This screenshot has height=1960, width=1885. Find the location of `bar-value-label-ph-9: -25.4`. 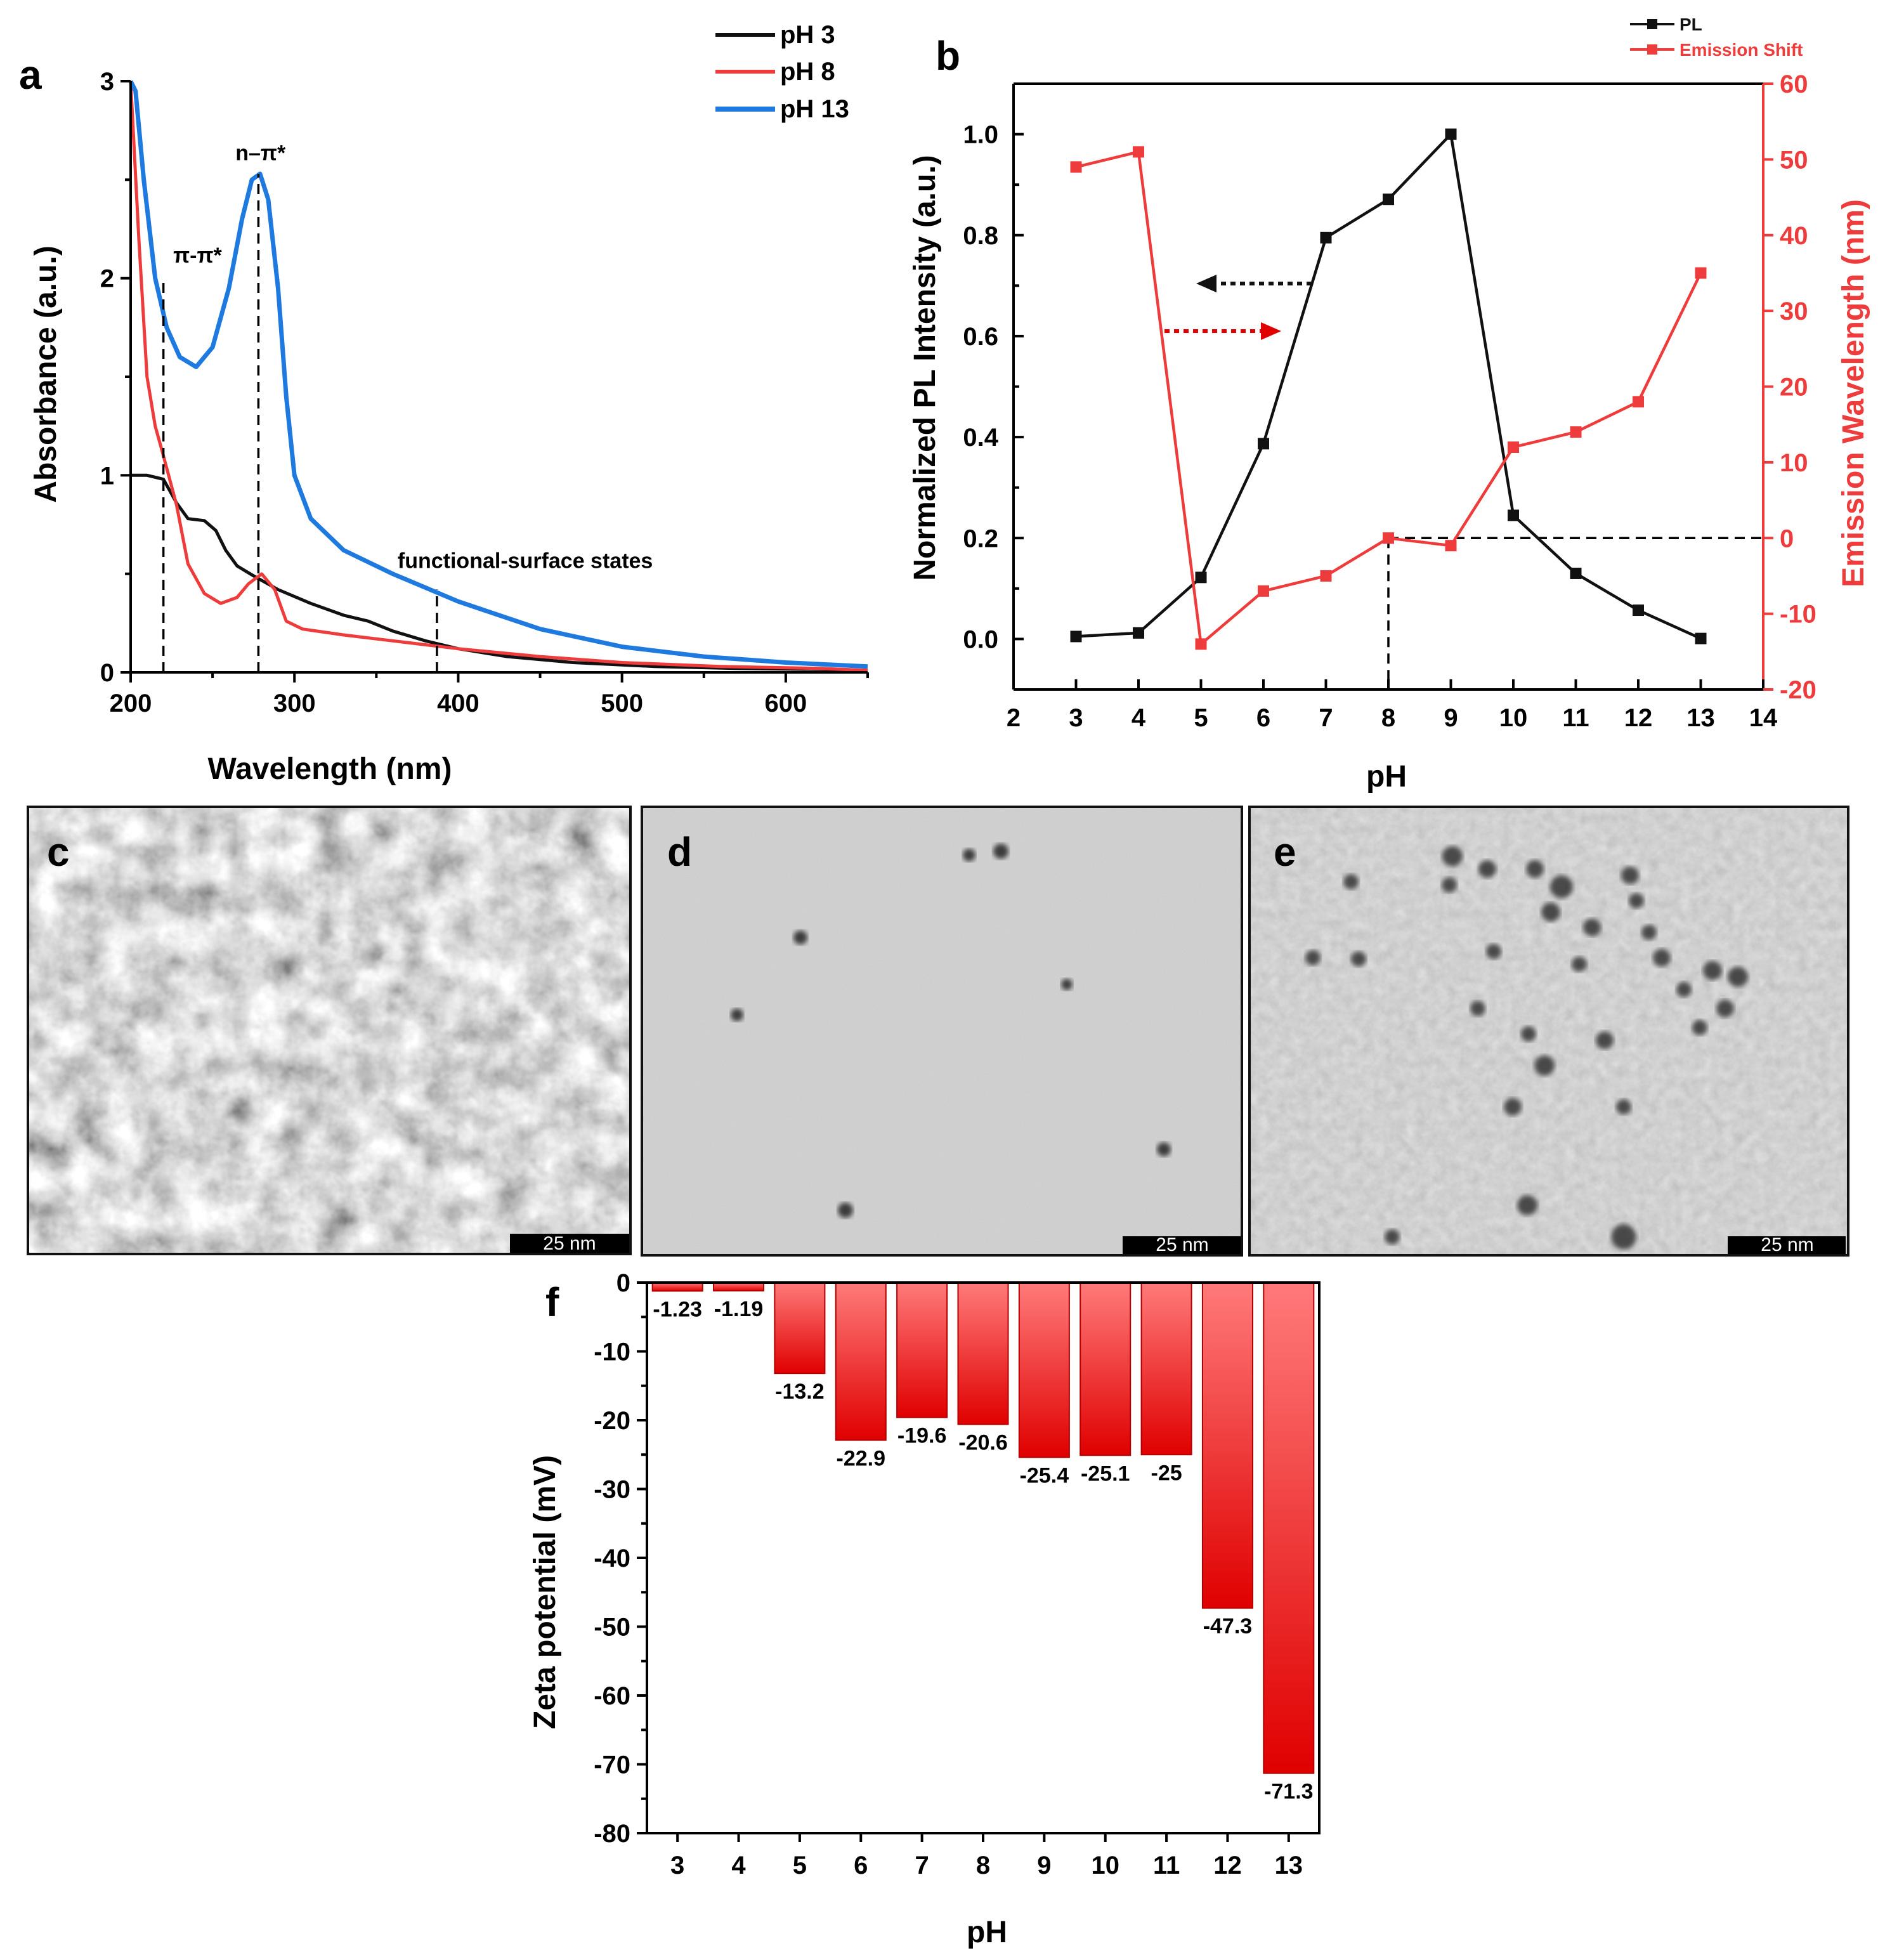

bar-value-label-ph-9: -25.4 is located at coordinates (1044, 1476).